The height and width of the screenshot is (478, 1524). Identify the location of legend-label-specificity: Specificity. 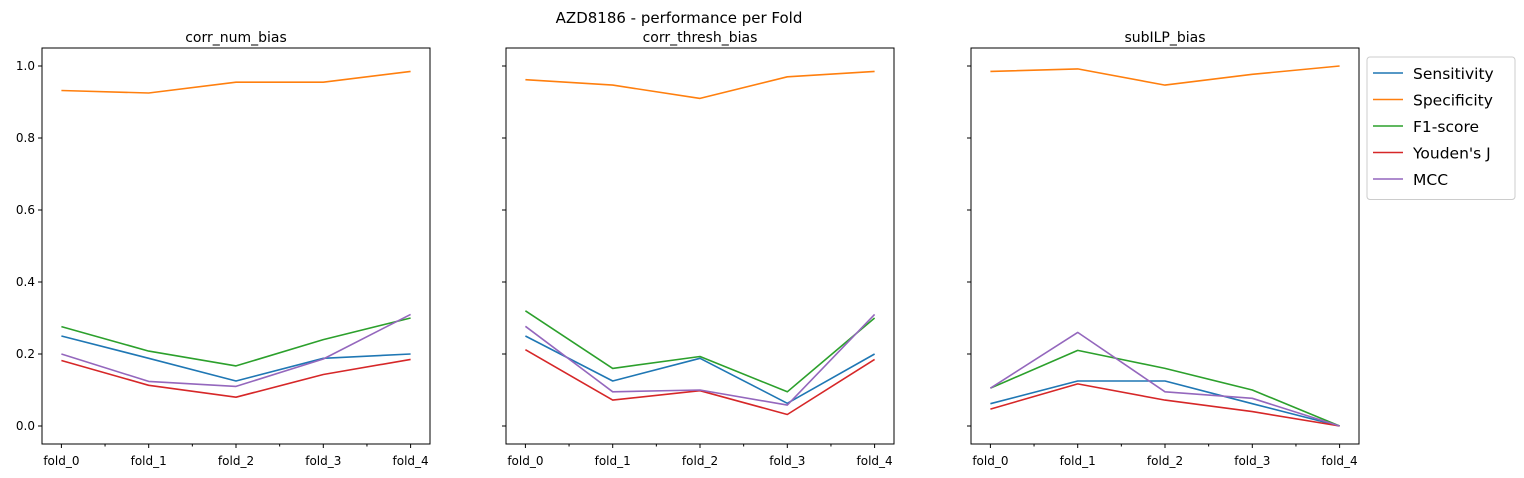
(1453, 101).